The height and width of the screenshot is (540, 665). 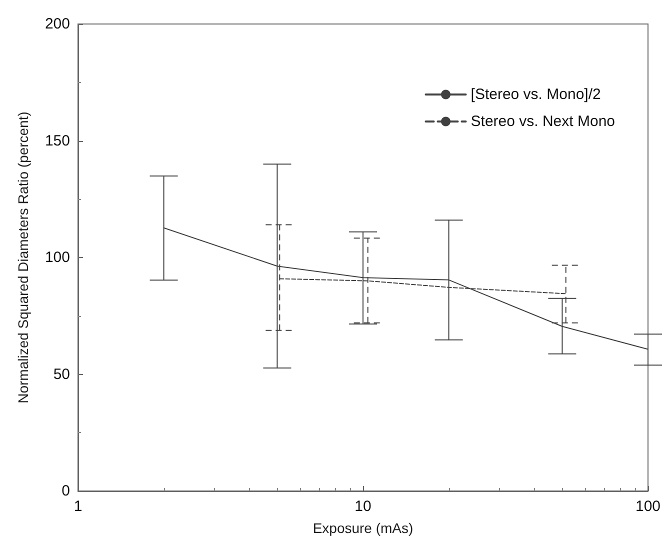 I want to click on x-tick-label: 10, so click(x=363, y=506).